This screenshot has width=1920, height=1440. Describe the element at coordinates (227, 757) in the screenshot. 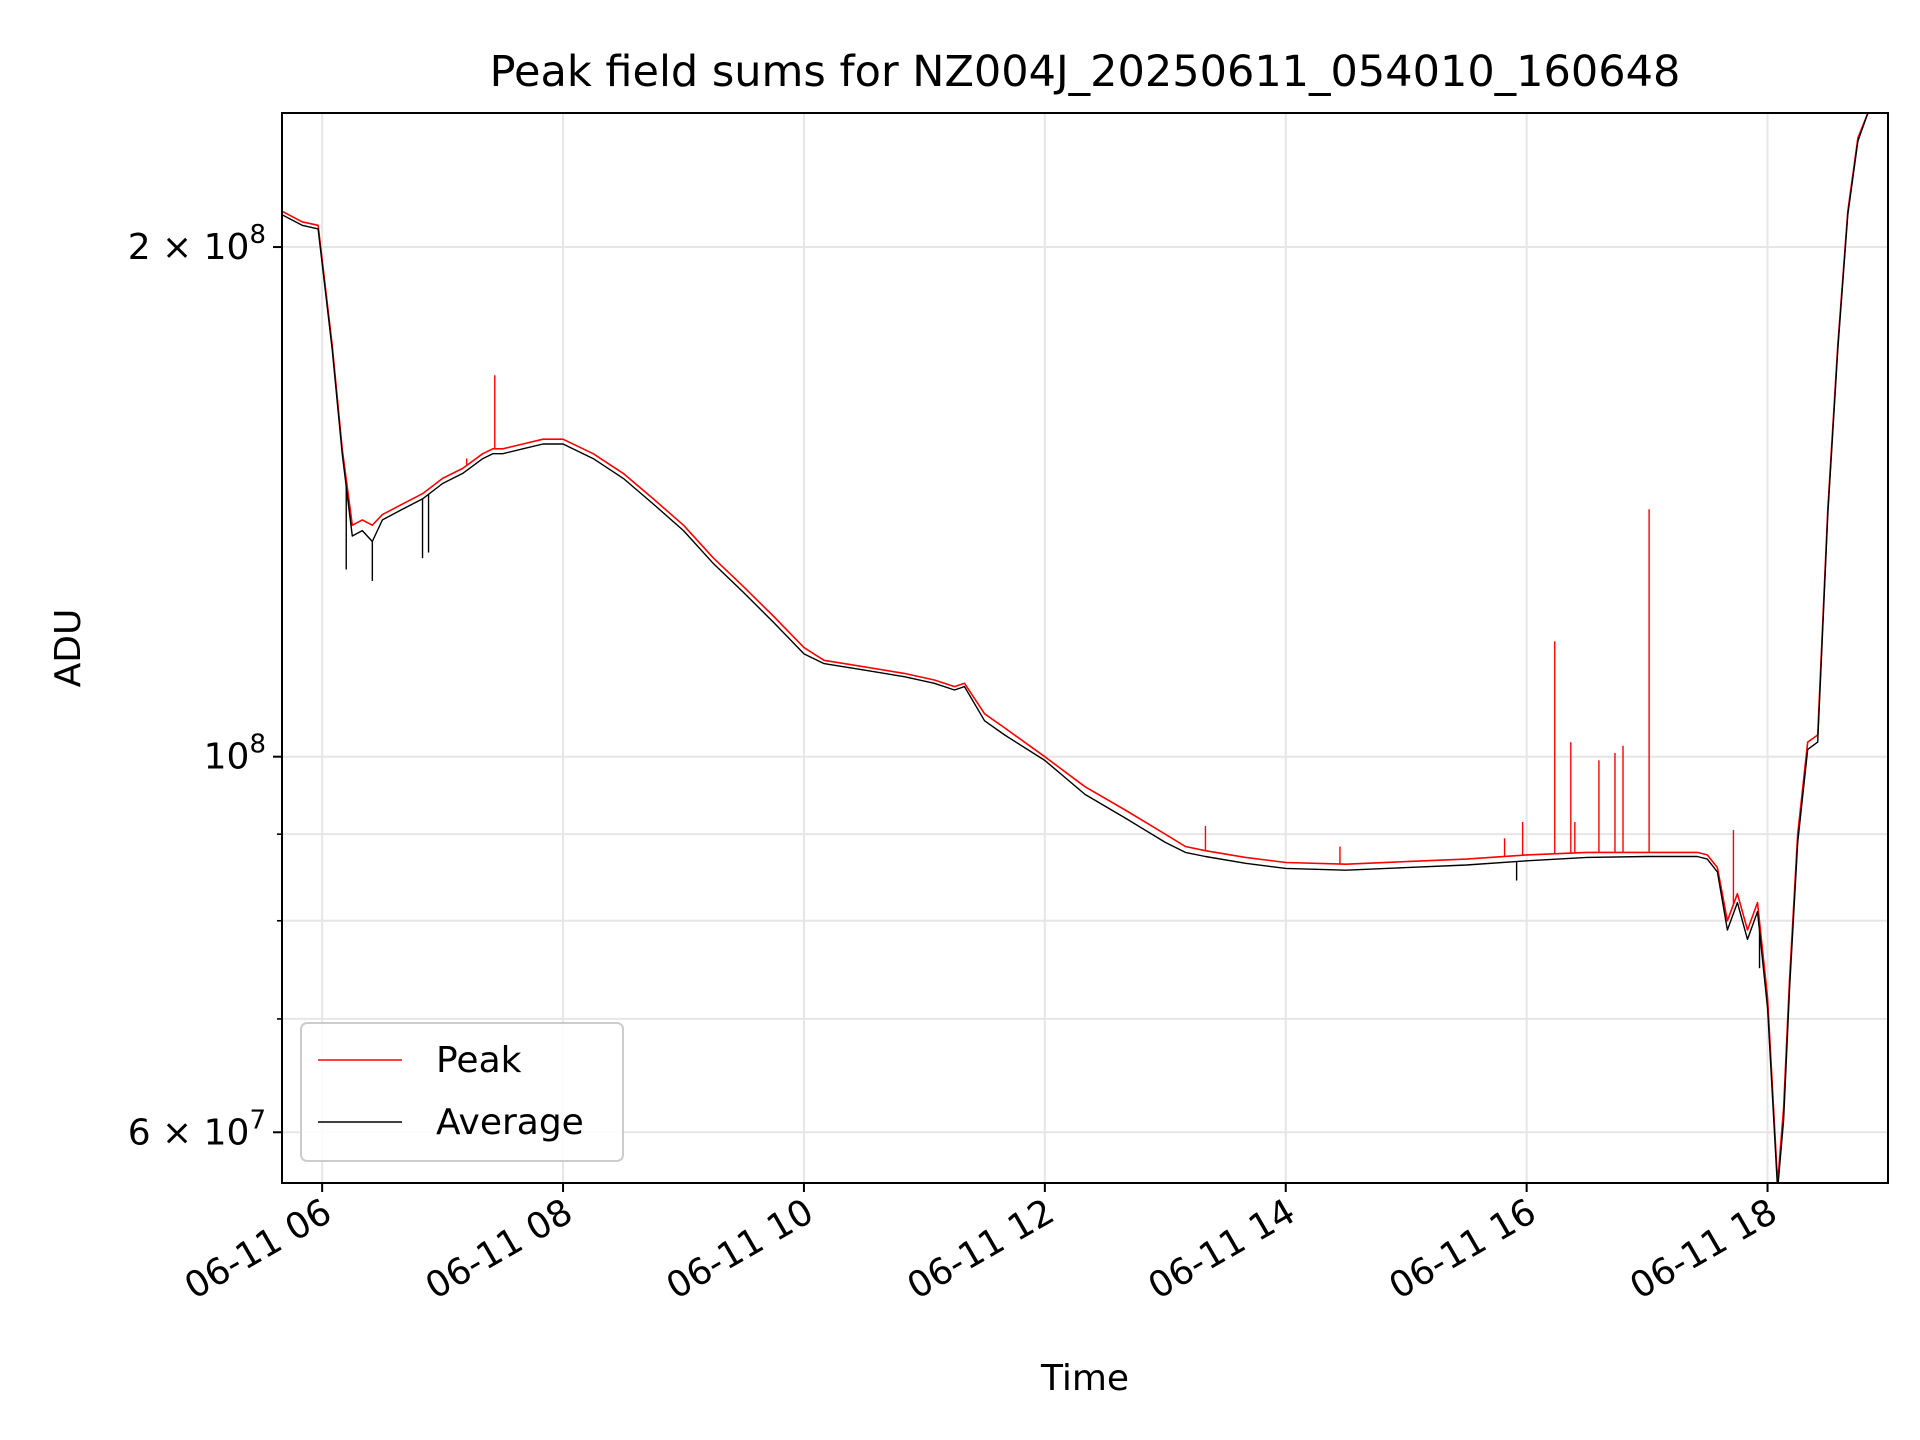

I see `y-tick-label-base: 10` at that location.